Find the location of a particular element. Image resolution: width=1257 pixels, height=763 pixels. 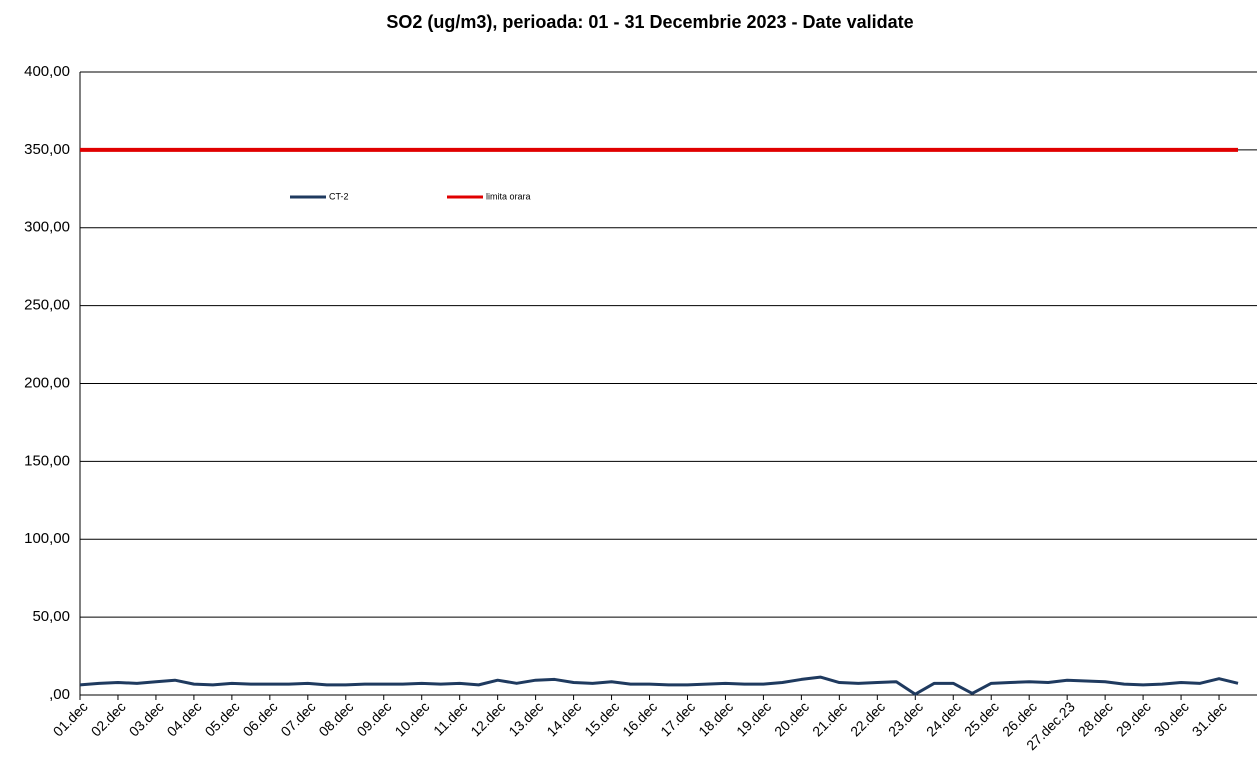

y-tick-label: 400,00 is located at coordinates (47, 71).